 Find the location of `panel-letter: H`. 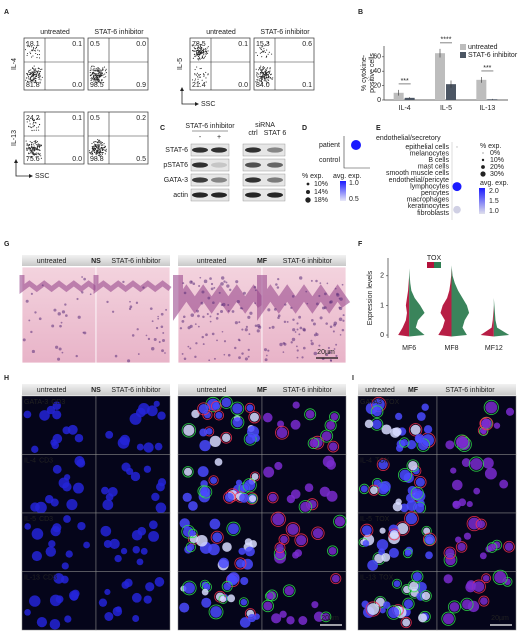

panel-letter: H is located at coordinates (6, 378).